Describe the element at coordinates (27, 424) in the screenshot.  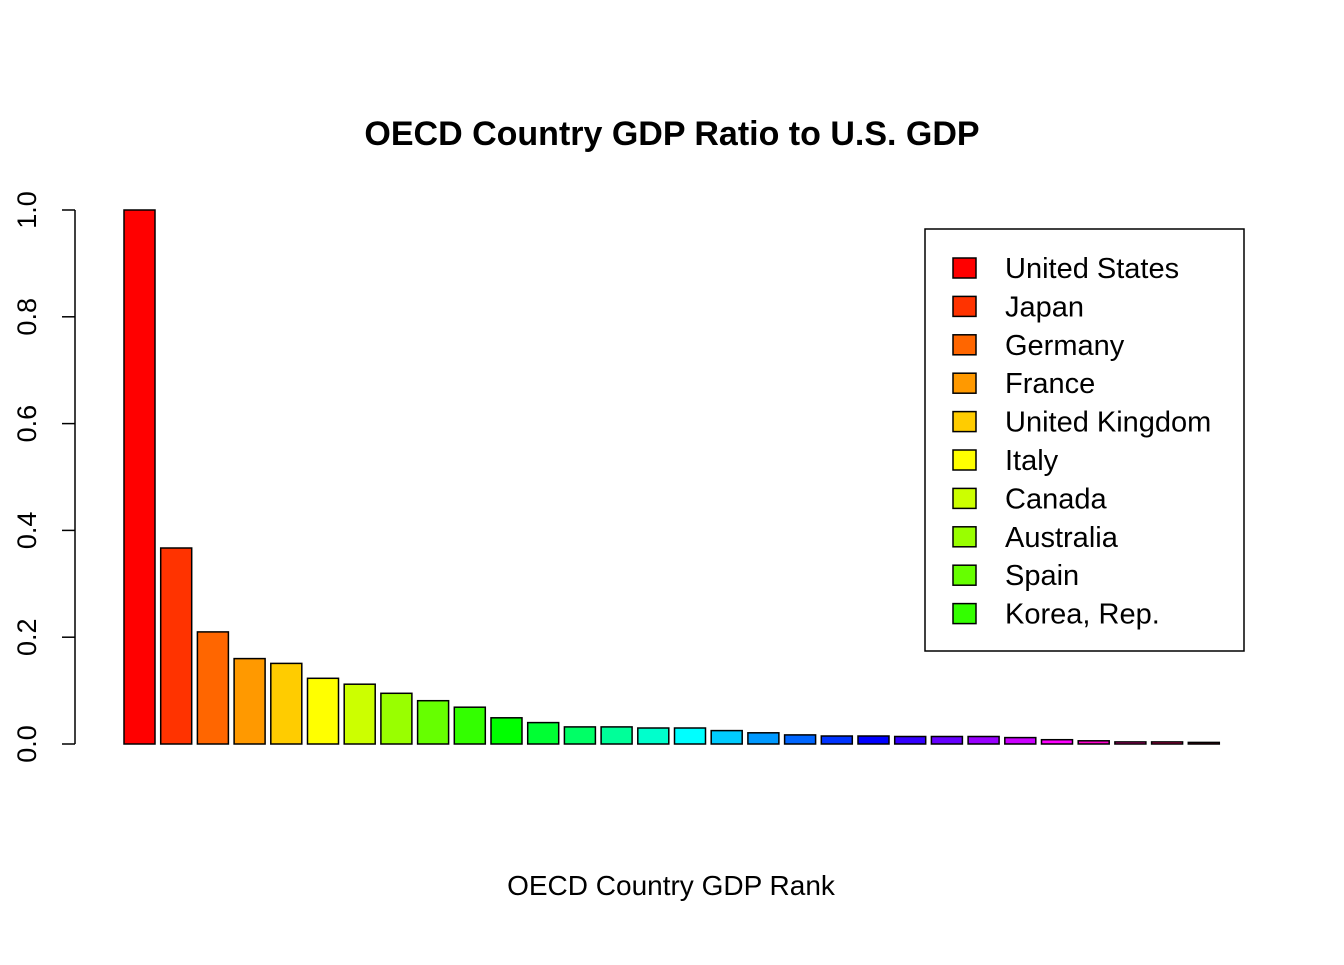
I see `y-tick-label: 0.6` at that location.